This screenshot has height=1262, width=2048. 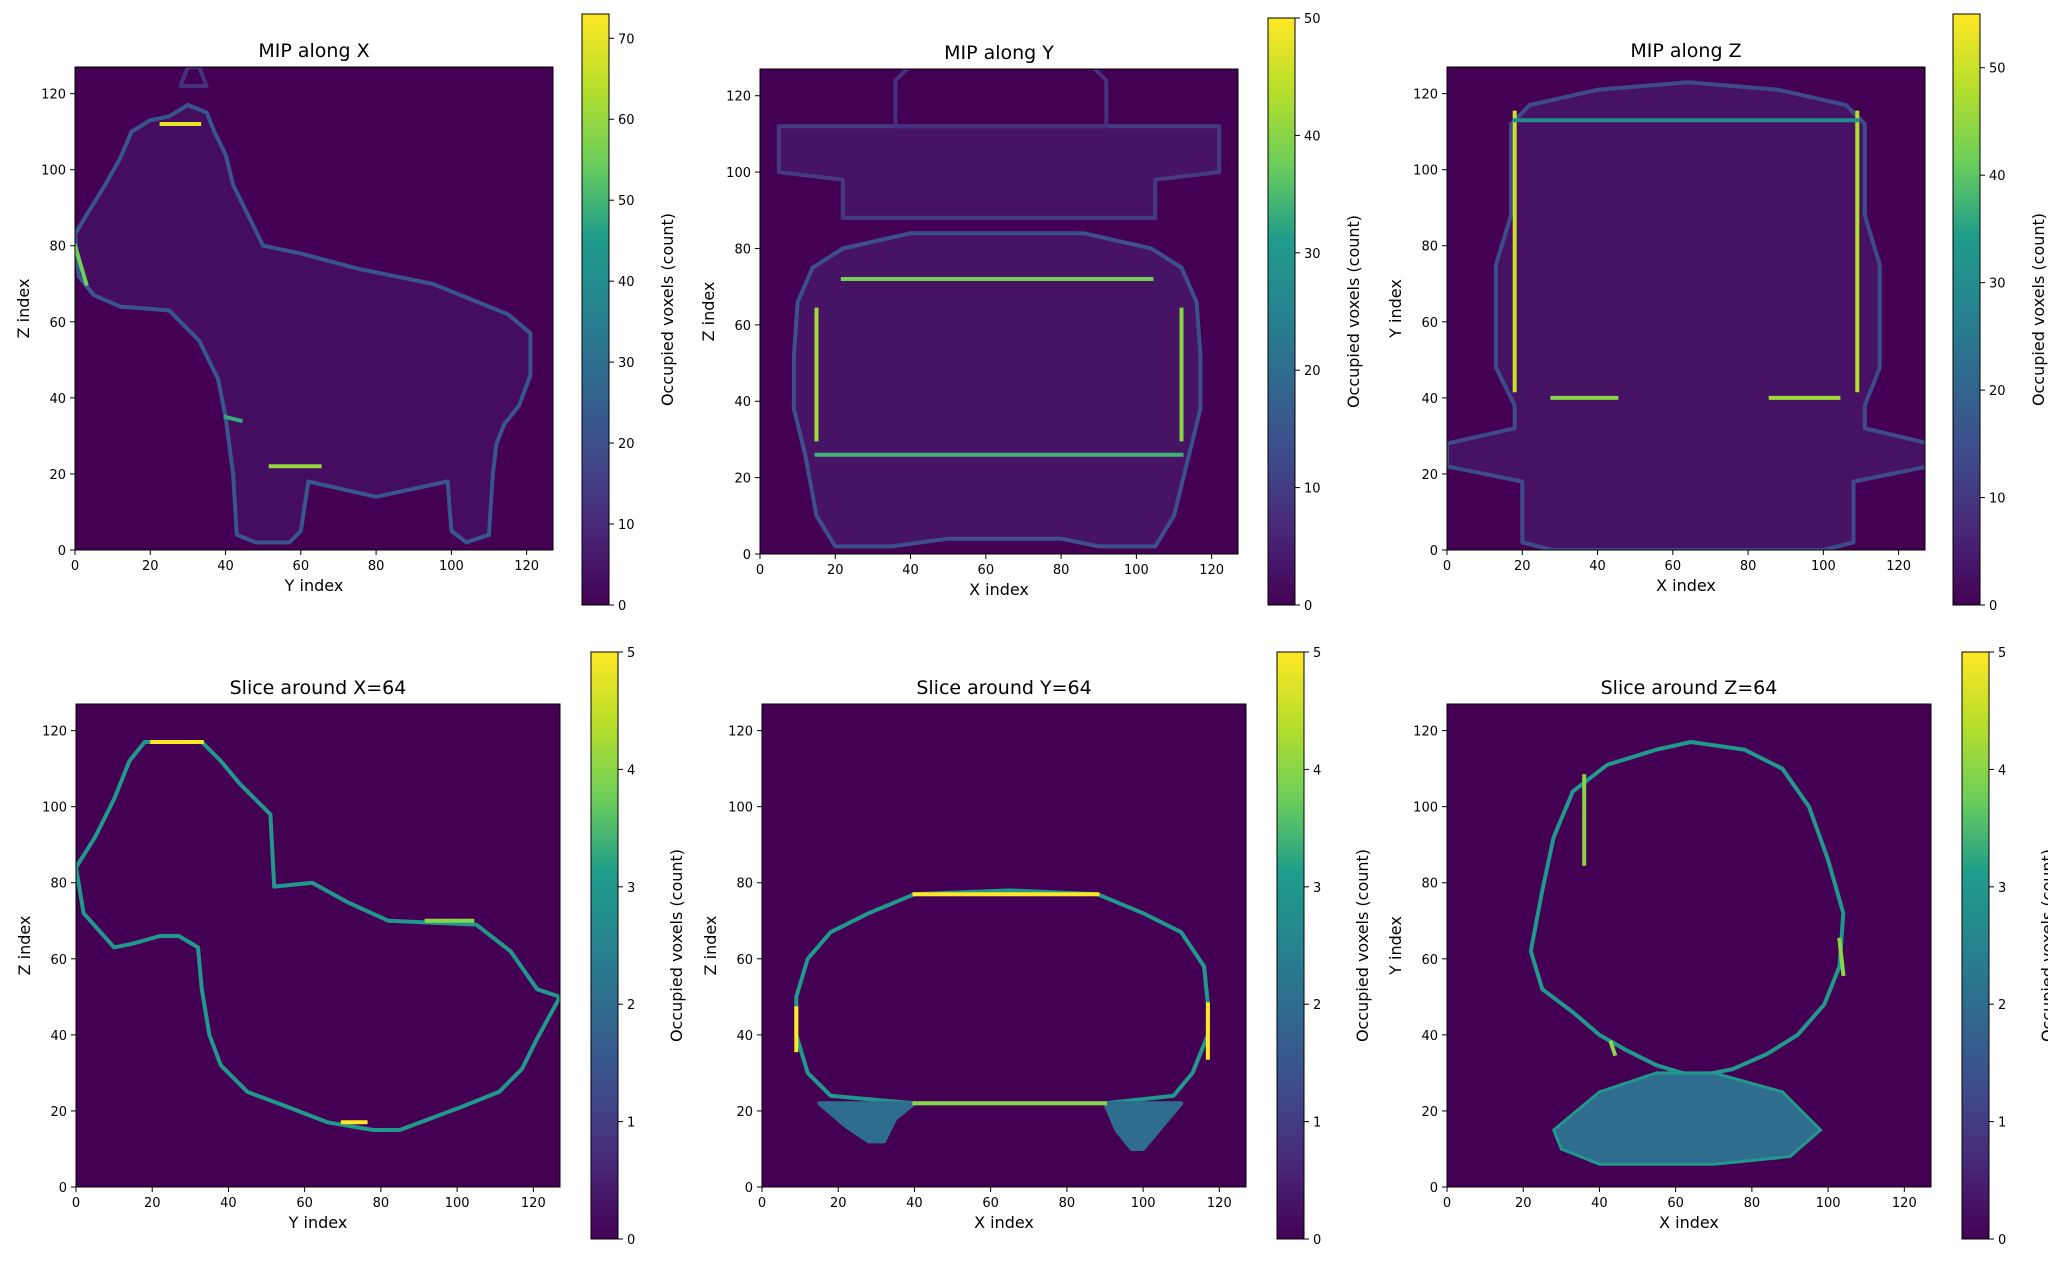 What do you see at coordinates (1997, 176) in the screenshot?
I see `colorbar-tick-label: 40` at bounding box center [1997, 176].